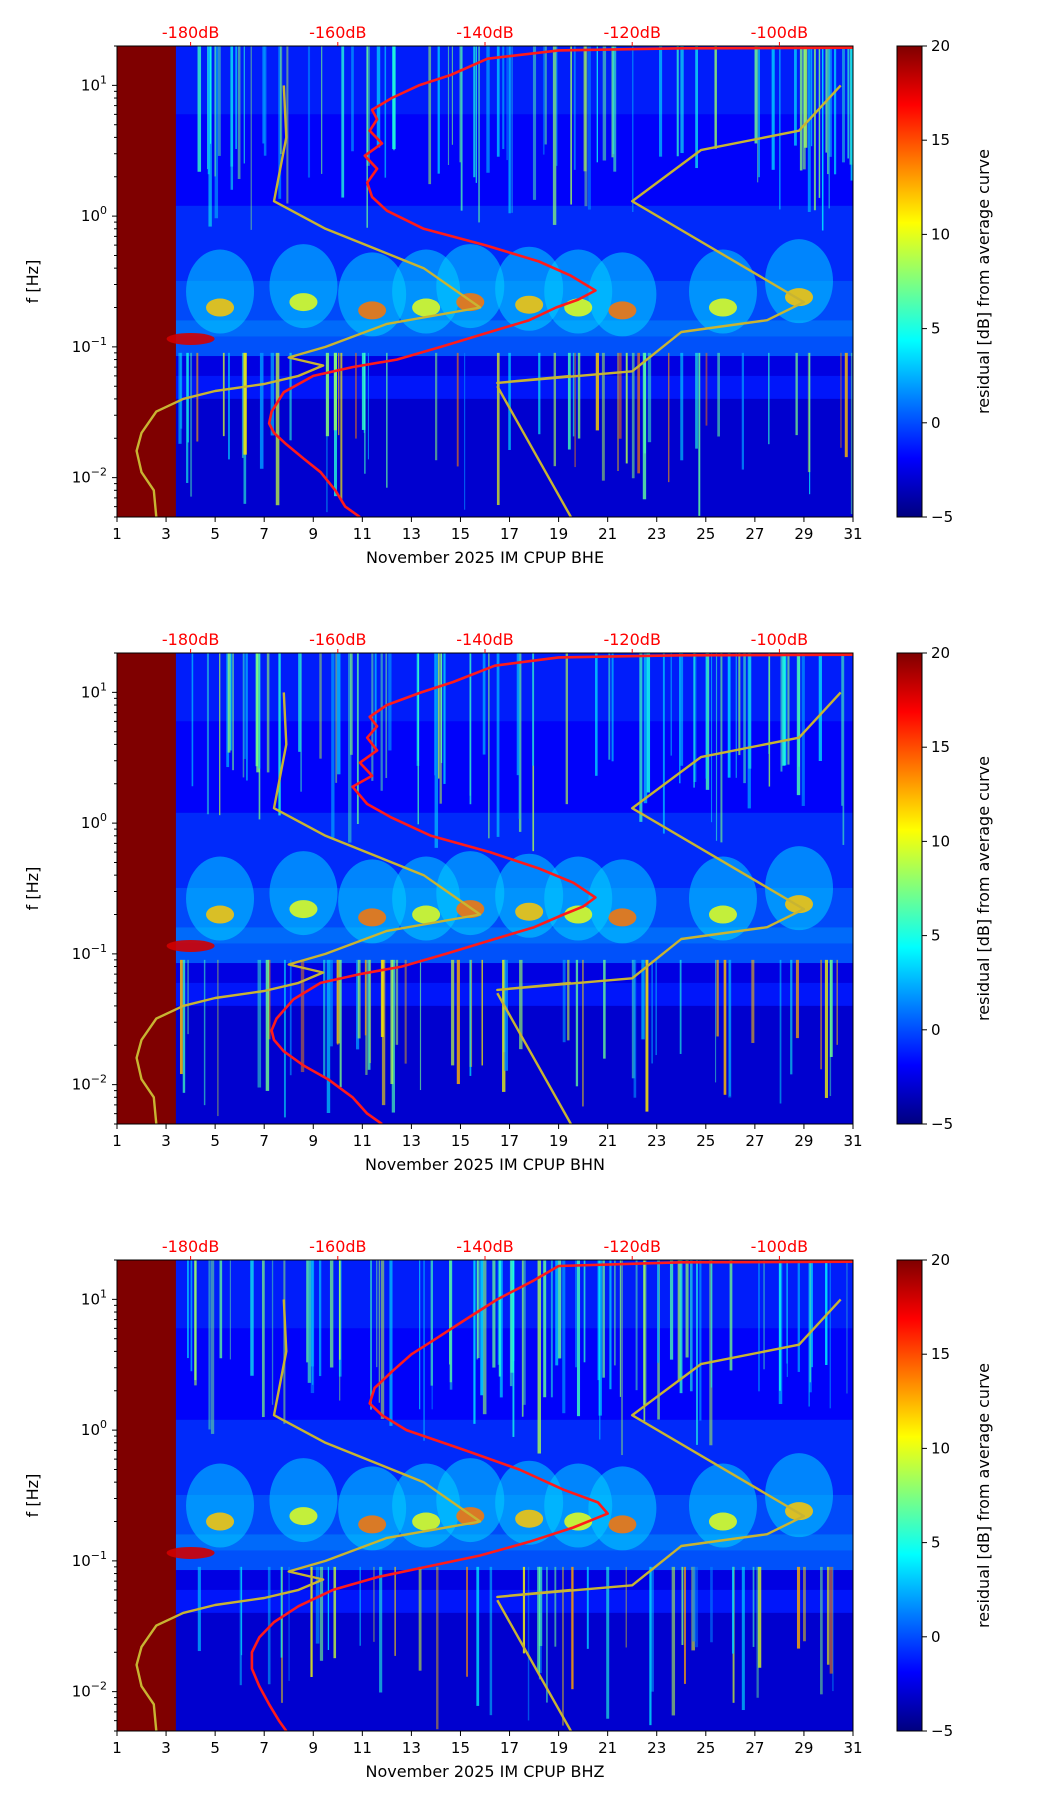  I want to click on x-tick-label: 31, so click(852, 1748).